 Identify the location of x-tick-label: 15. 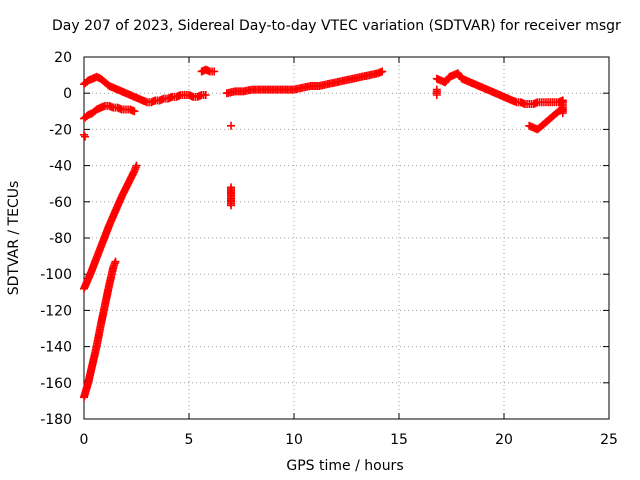
(399, 440).